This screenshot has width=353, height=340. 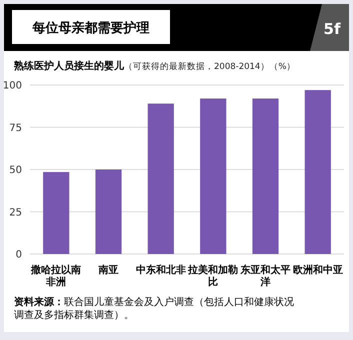 I want to click on text: 资料来源：联合国儿童基金会及入户调查（包括人口和健康状况调查及多指标群集调查）。, so click(x=154, y=308).